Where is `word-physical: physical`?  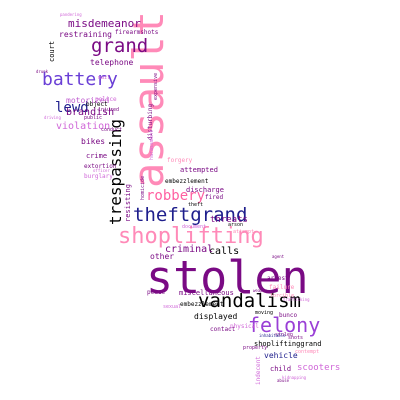
word-physical: physical is located at coordinates (244, 326).